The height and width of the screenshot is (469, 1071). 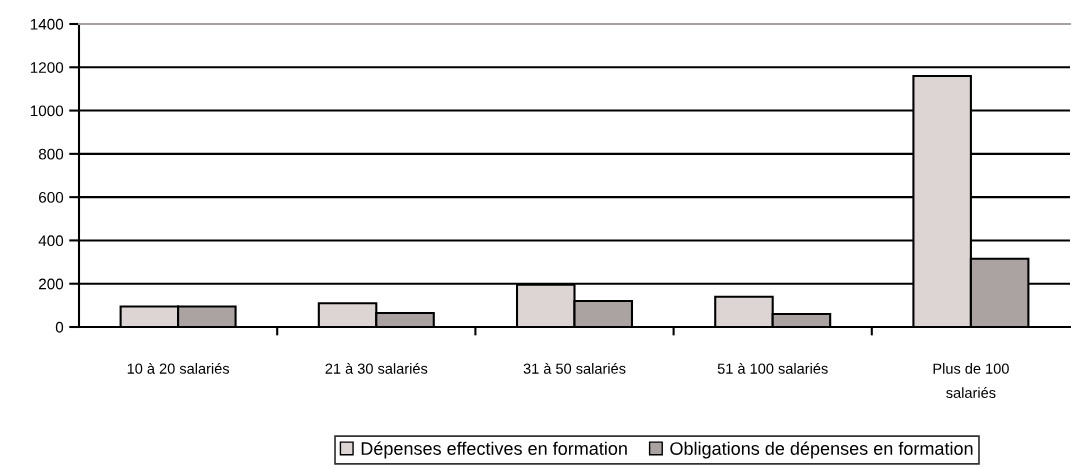 I want to click on y-tick-label: 600, so click(x=51, y=197).